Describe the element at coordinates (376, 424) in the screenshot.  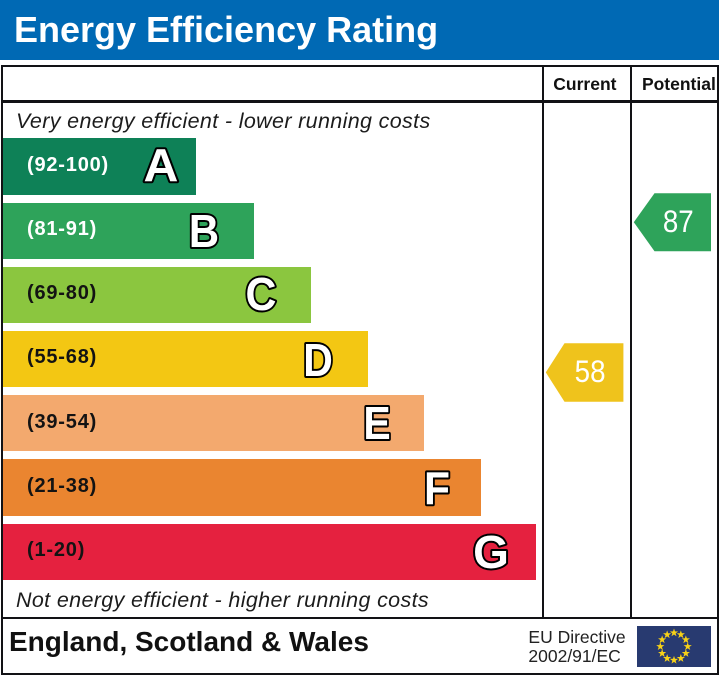
I see `svg-text: E` at that location.